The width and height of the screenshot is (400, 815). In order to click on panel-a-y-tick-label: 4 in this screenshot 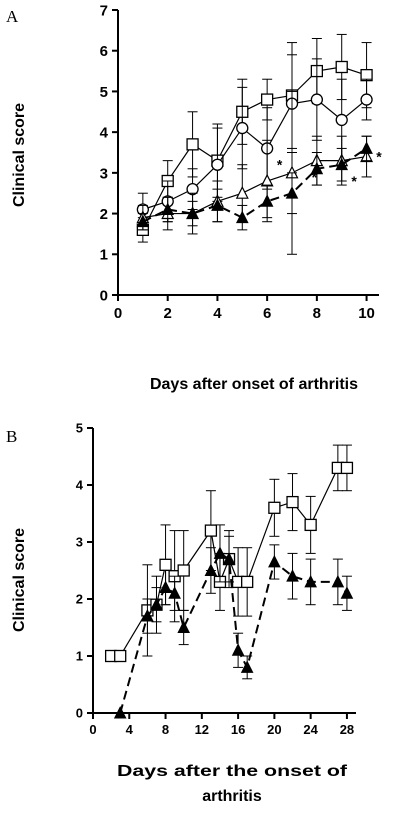, I will do `click(104, 133)`.